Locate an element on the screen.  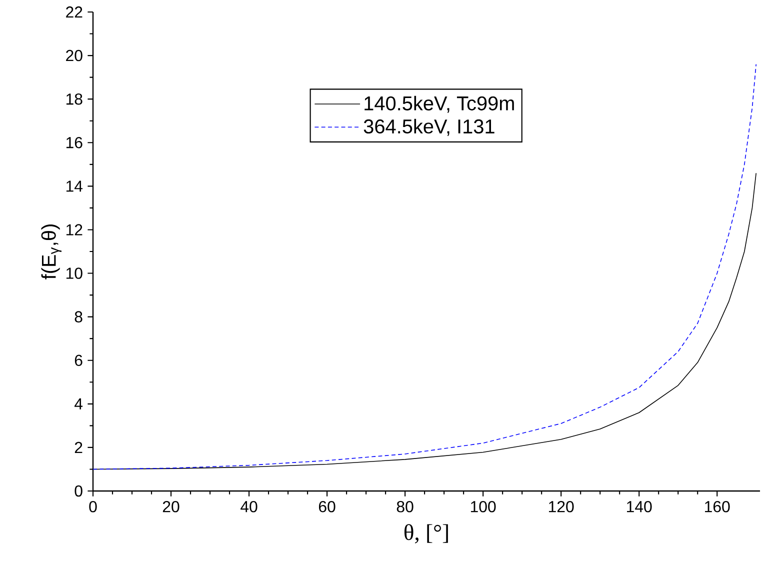
y-tick-label: 16 is located at coordinates (74, 142).